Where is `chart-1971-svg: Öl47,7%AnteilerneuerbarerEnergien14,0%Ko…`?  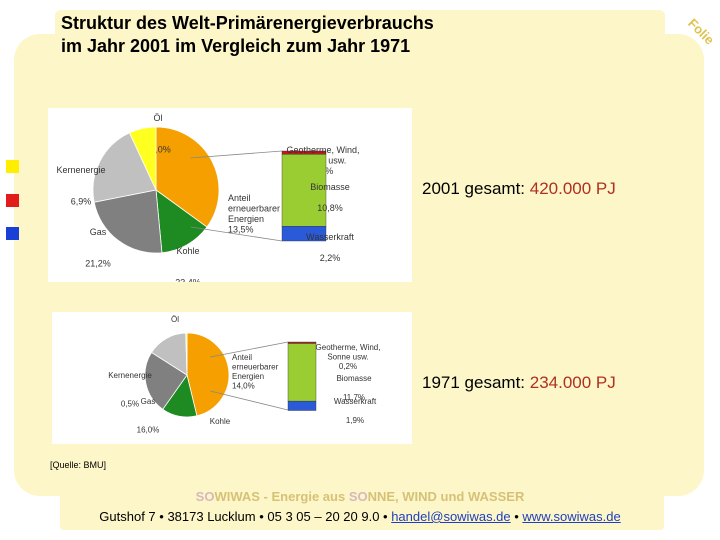 chart-1971-svg: Öl47,7%AnteilerneuerbarerEnergien14,0%Ko… is located at coordinates (244, 375).